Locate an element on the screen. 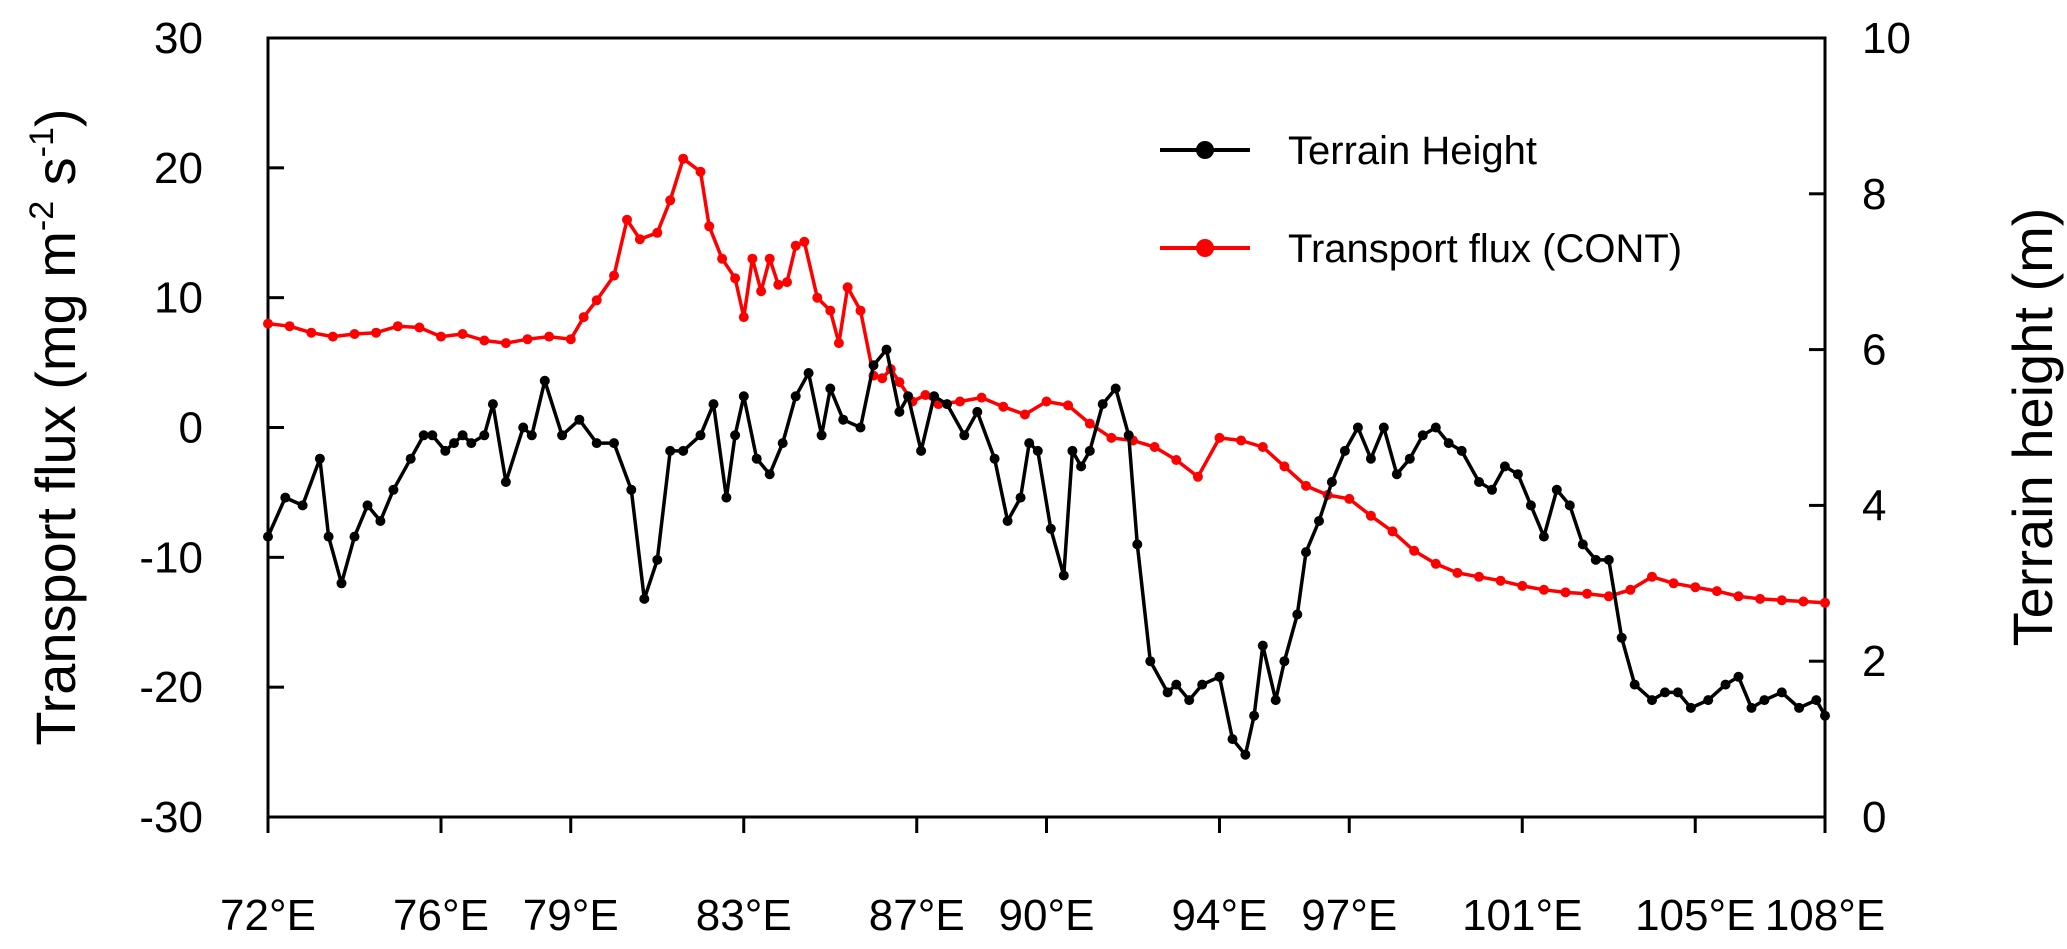 The image size is (2067, 949). x-tick-label: 72°E is located at coordinates (268, 915).